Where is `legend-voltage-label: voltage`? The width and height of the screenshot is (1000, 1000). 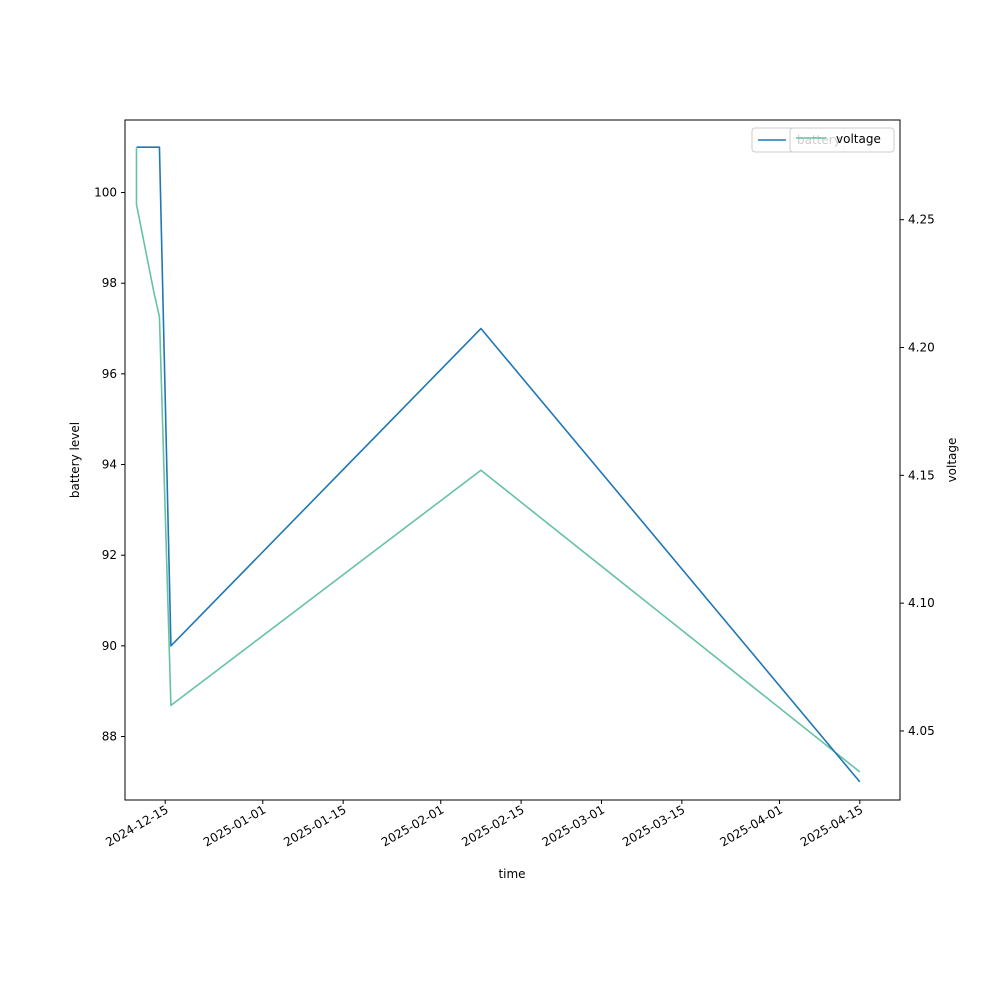 legend-voltage-label: voltage is located at coordinates (858, 139).